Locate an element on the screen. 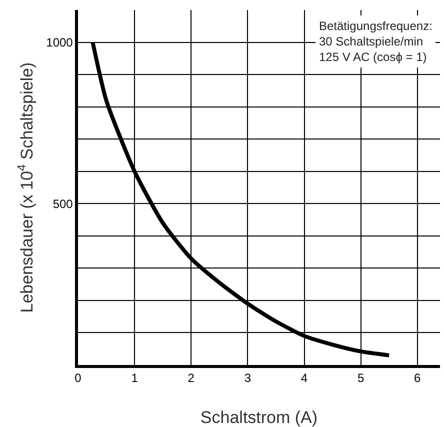  y-tick-label: 1000 is located at coordinates (60, 42).